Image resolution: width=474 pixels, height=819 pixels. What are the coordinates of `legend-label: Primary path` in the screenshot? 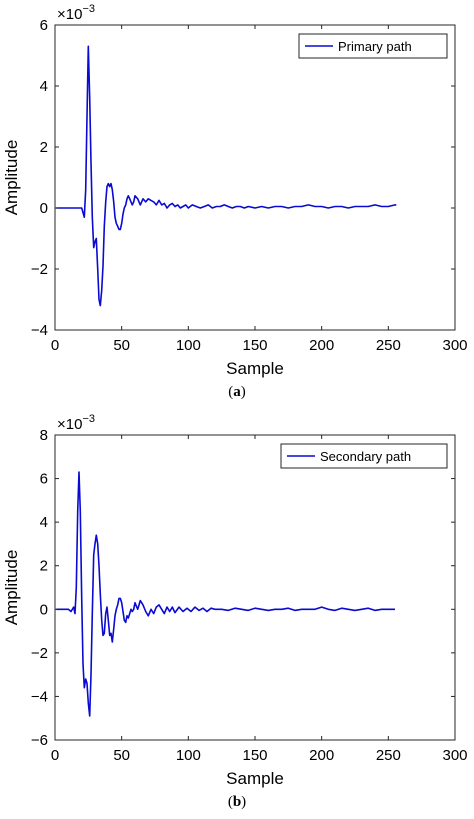 It's located at (375, 46).